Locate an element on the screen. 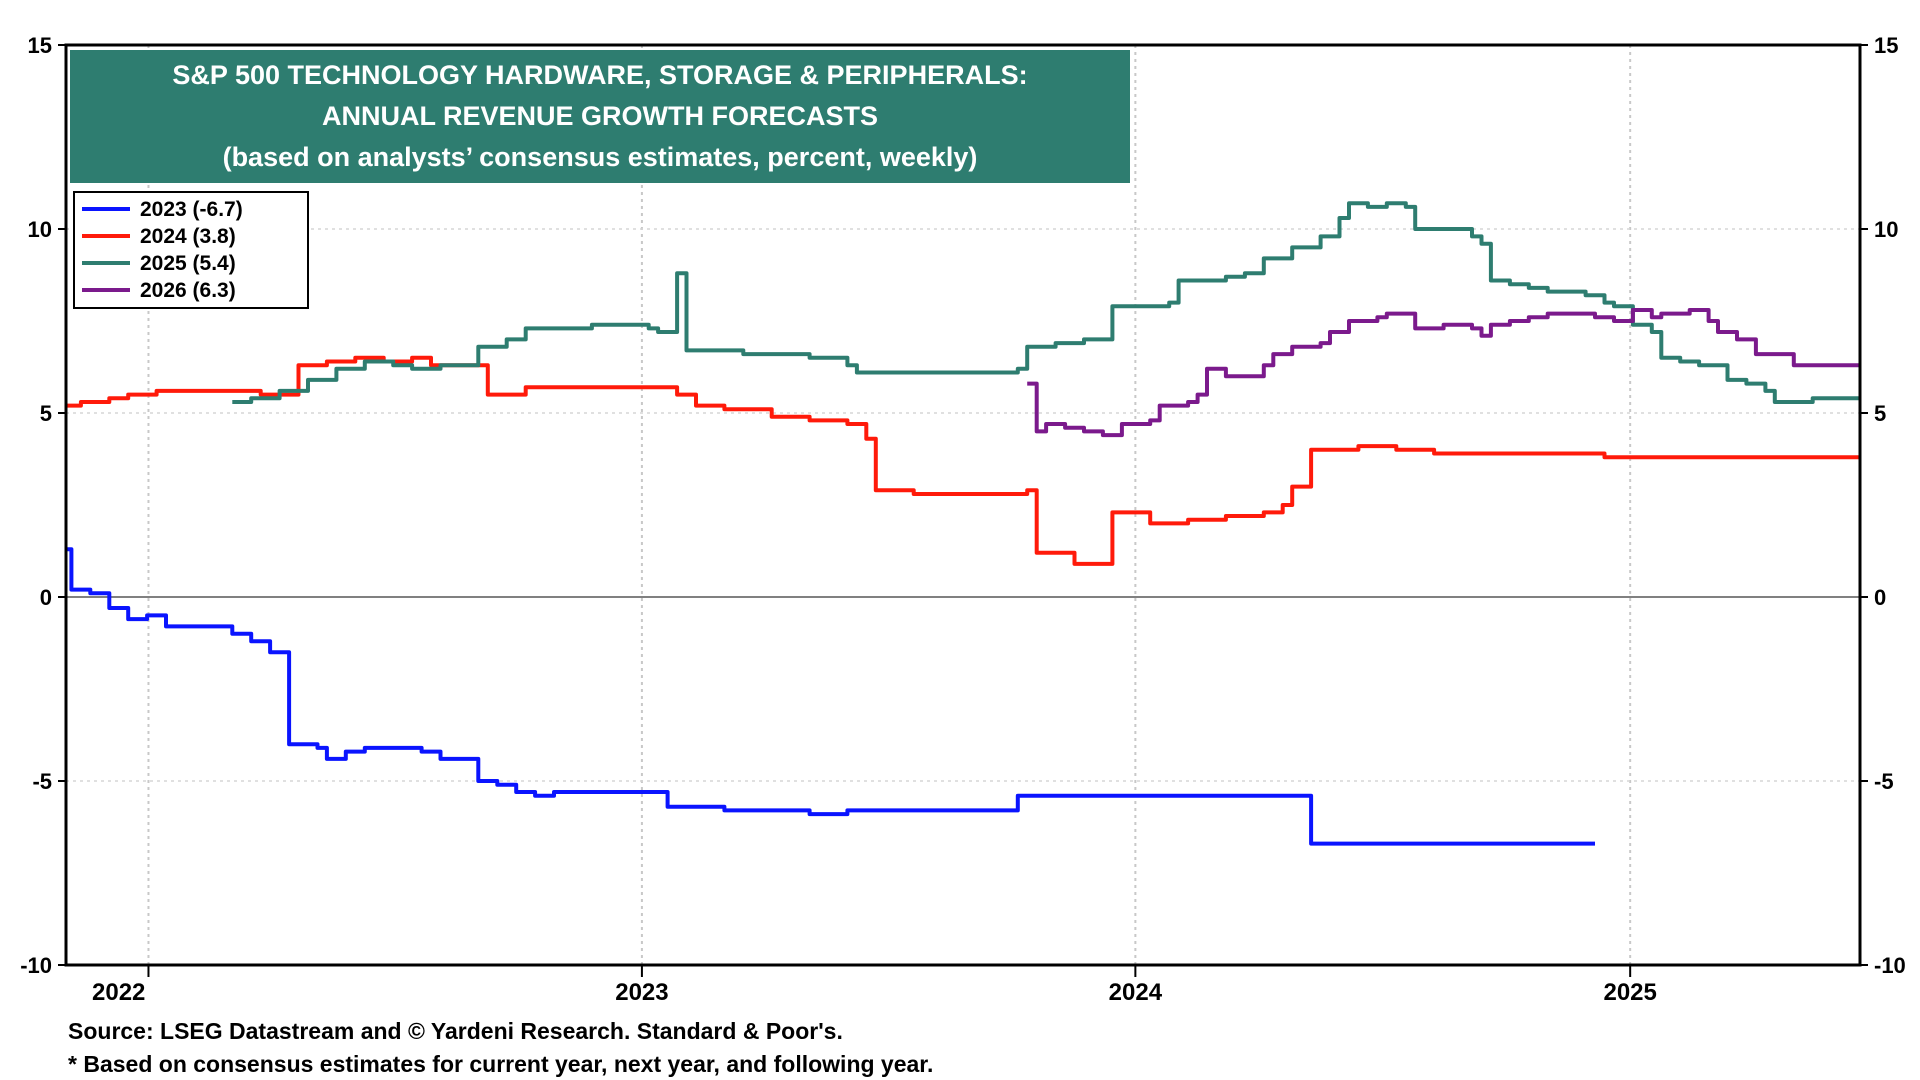 The image size is (1920, 1080). y-tick-label-left: -10 is located at coordinates (36, 965).